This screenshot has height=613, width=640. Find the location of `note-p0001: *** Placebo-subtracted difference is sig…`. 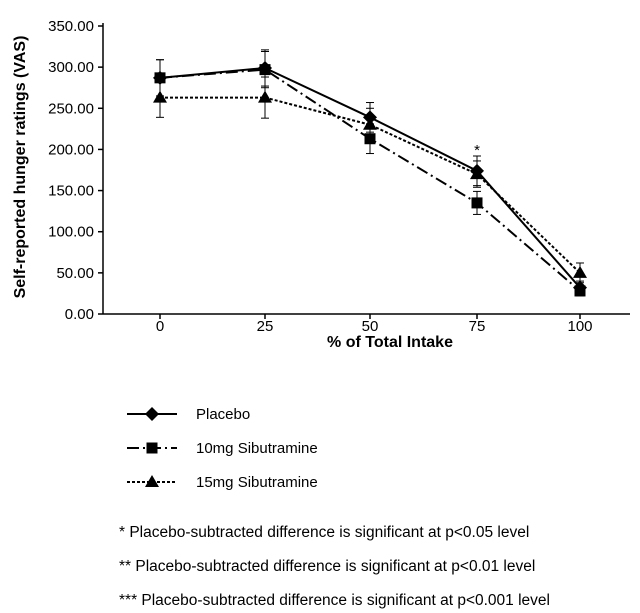

note-p0001: *** Placebo-subtracted difference is sig… is located at coordinates (334, 600).